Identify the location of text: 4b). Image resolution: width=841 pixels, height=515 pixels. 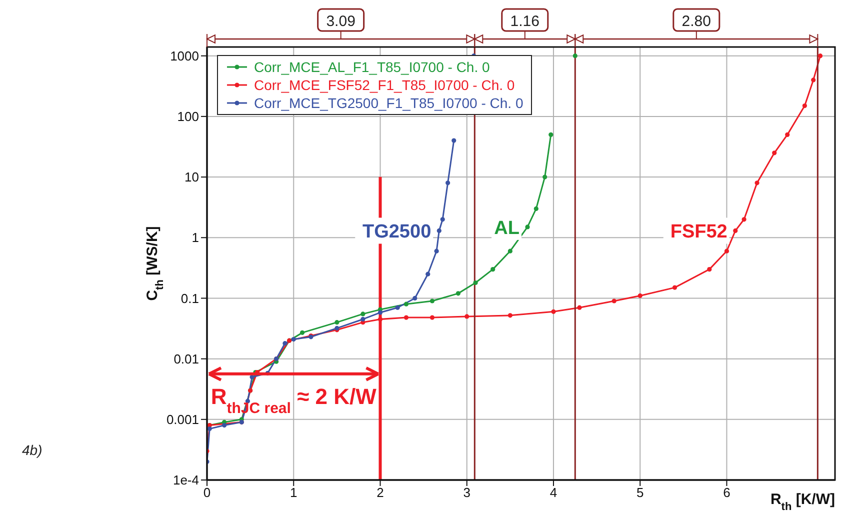
(32, 450).